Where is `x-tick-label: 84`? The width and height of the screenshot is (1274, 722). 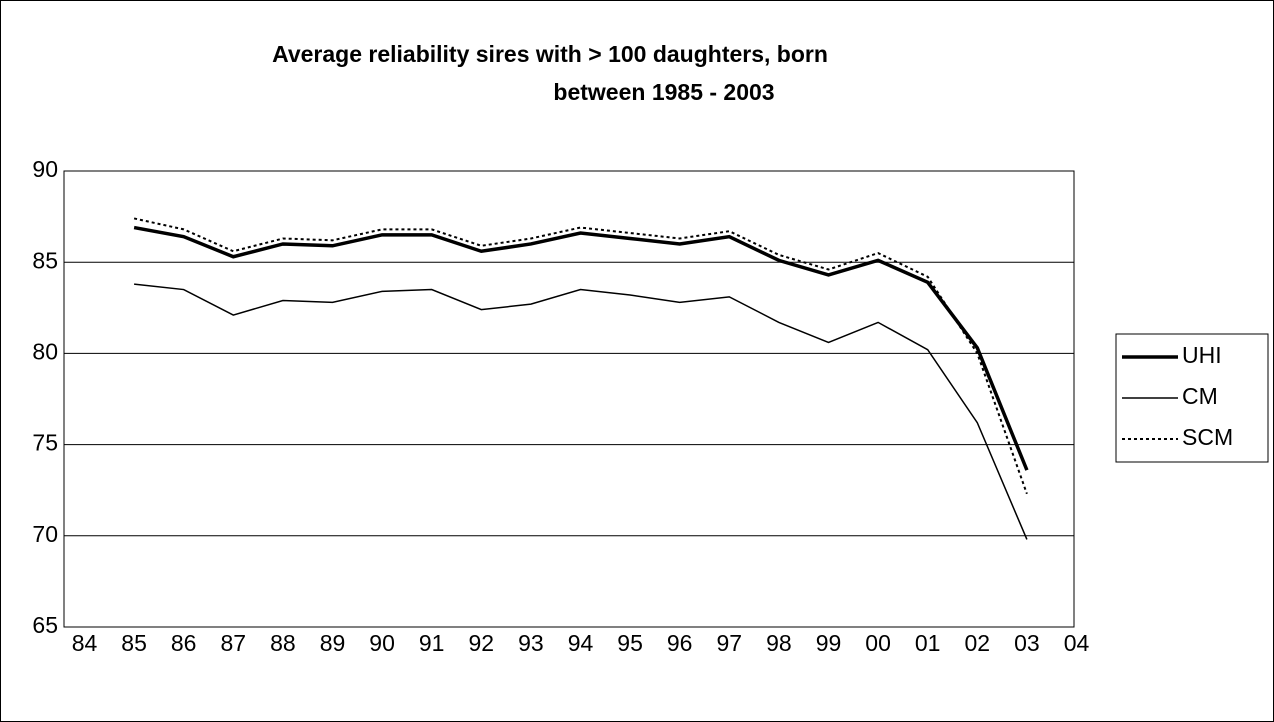 x-tick-label: 84 is located at coordinates (85, 643).